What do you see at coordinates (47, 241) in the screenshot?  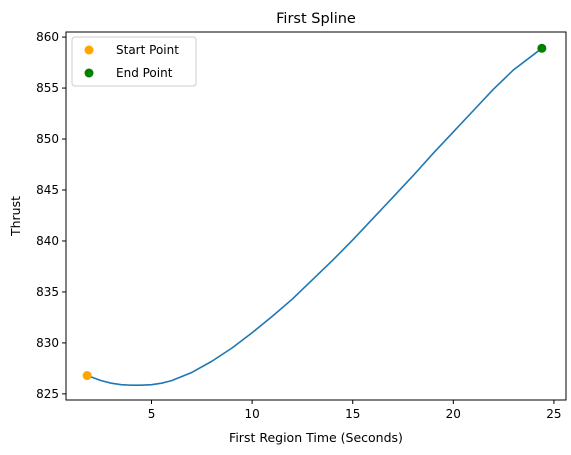 I see `y-tick-label: 840` at bounding box center [47, 241].